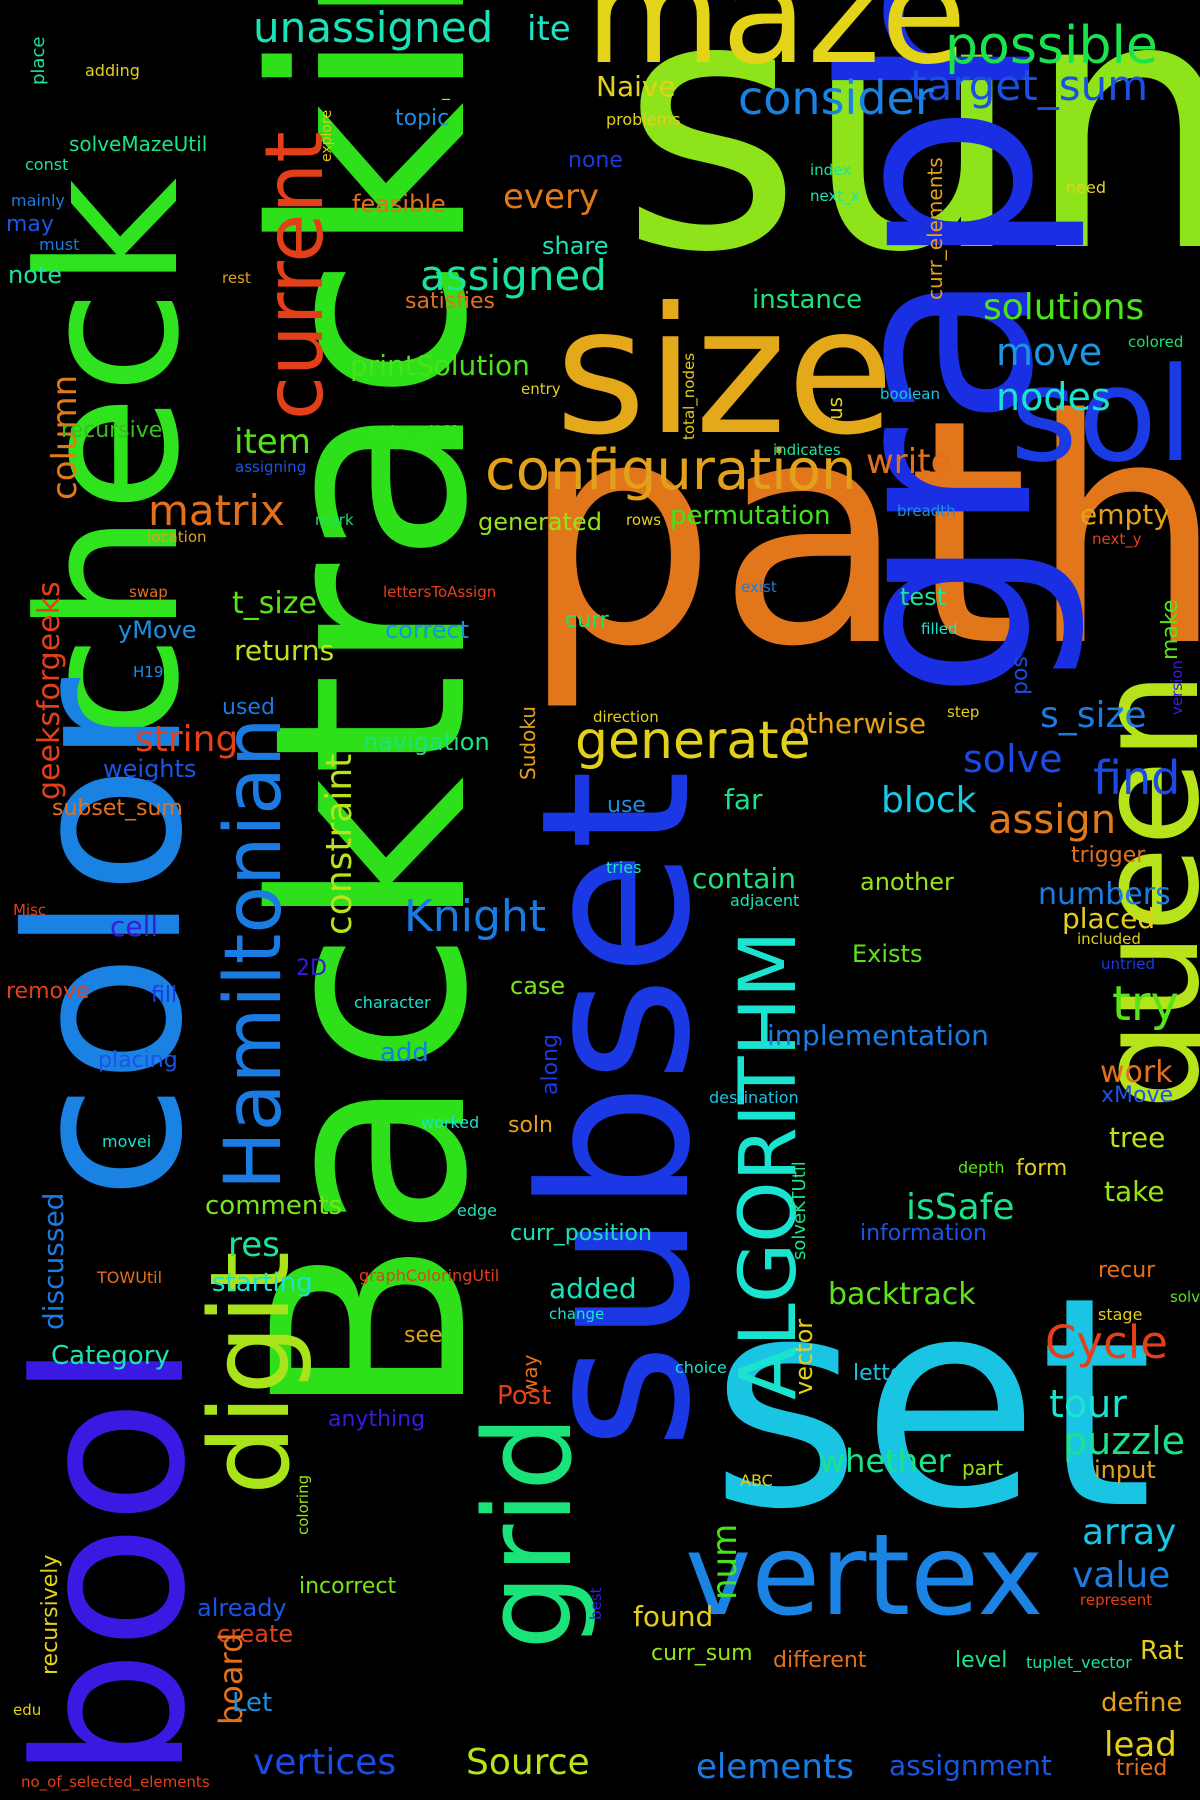 The height and width of the screenshot is (1800, 1200). What do you see at coordinates (325, 1762) in the screenshot?
I see `word-vertices: vertices` at bounding box center [325, 1762].